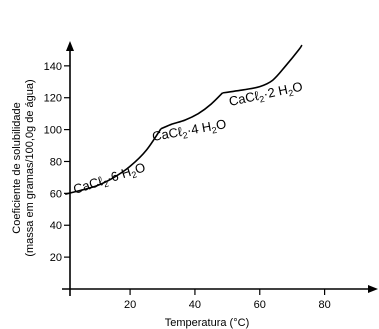 This screenshot has height=329, width=379. Describe the element at coordinates (130, 305) in the screenshot. I see `x-tick-label: 20` at that location.